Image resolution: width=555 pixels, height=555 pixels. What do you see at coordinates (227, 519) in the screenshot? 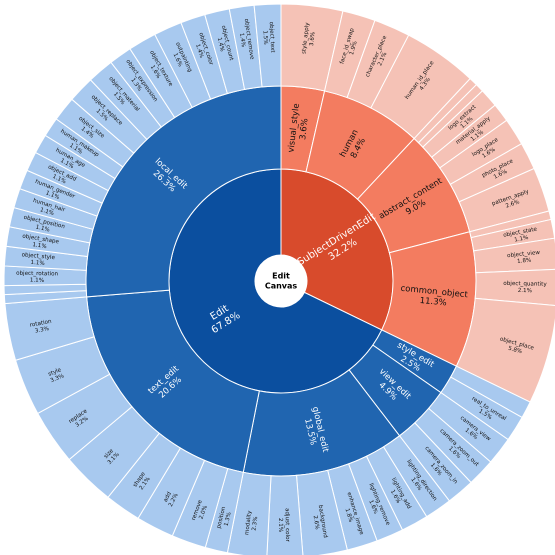
I see `segment-value: 1.3%` at bounding box center [227, 519].